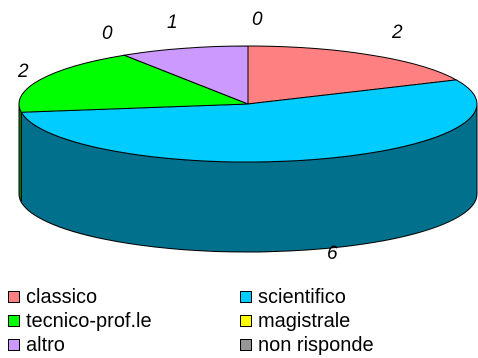 The height and width of the screenshot is (358, 478). What do you see at coordinates (45, 344) in the screenshot?
I see `legend-label-altro: altro` at bounding box center [45, 344].